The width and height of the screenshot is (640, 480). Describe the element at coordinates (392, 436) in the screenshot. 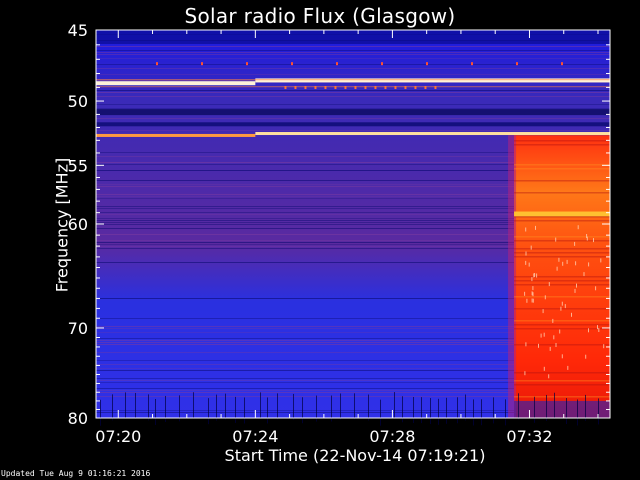

I see `x-tick-label: 07:28` at that location.